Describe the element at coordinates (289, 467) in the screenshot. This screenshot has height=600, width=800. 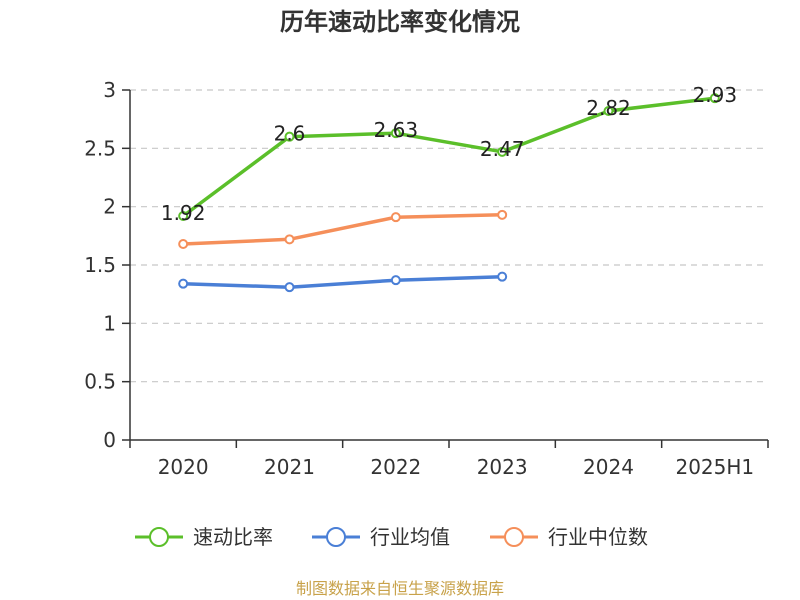
I see `x-tick-label: 2021` at that location.